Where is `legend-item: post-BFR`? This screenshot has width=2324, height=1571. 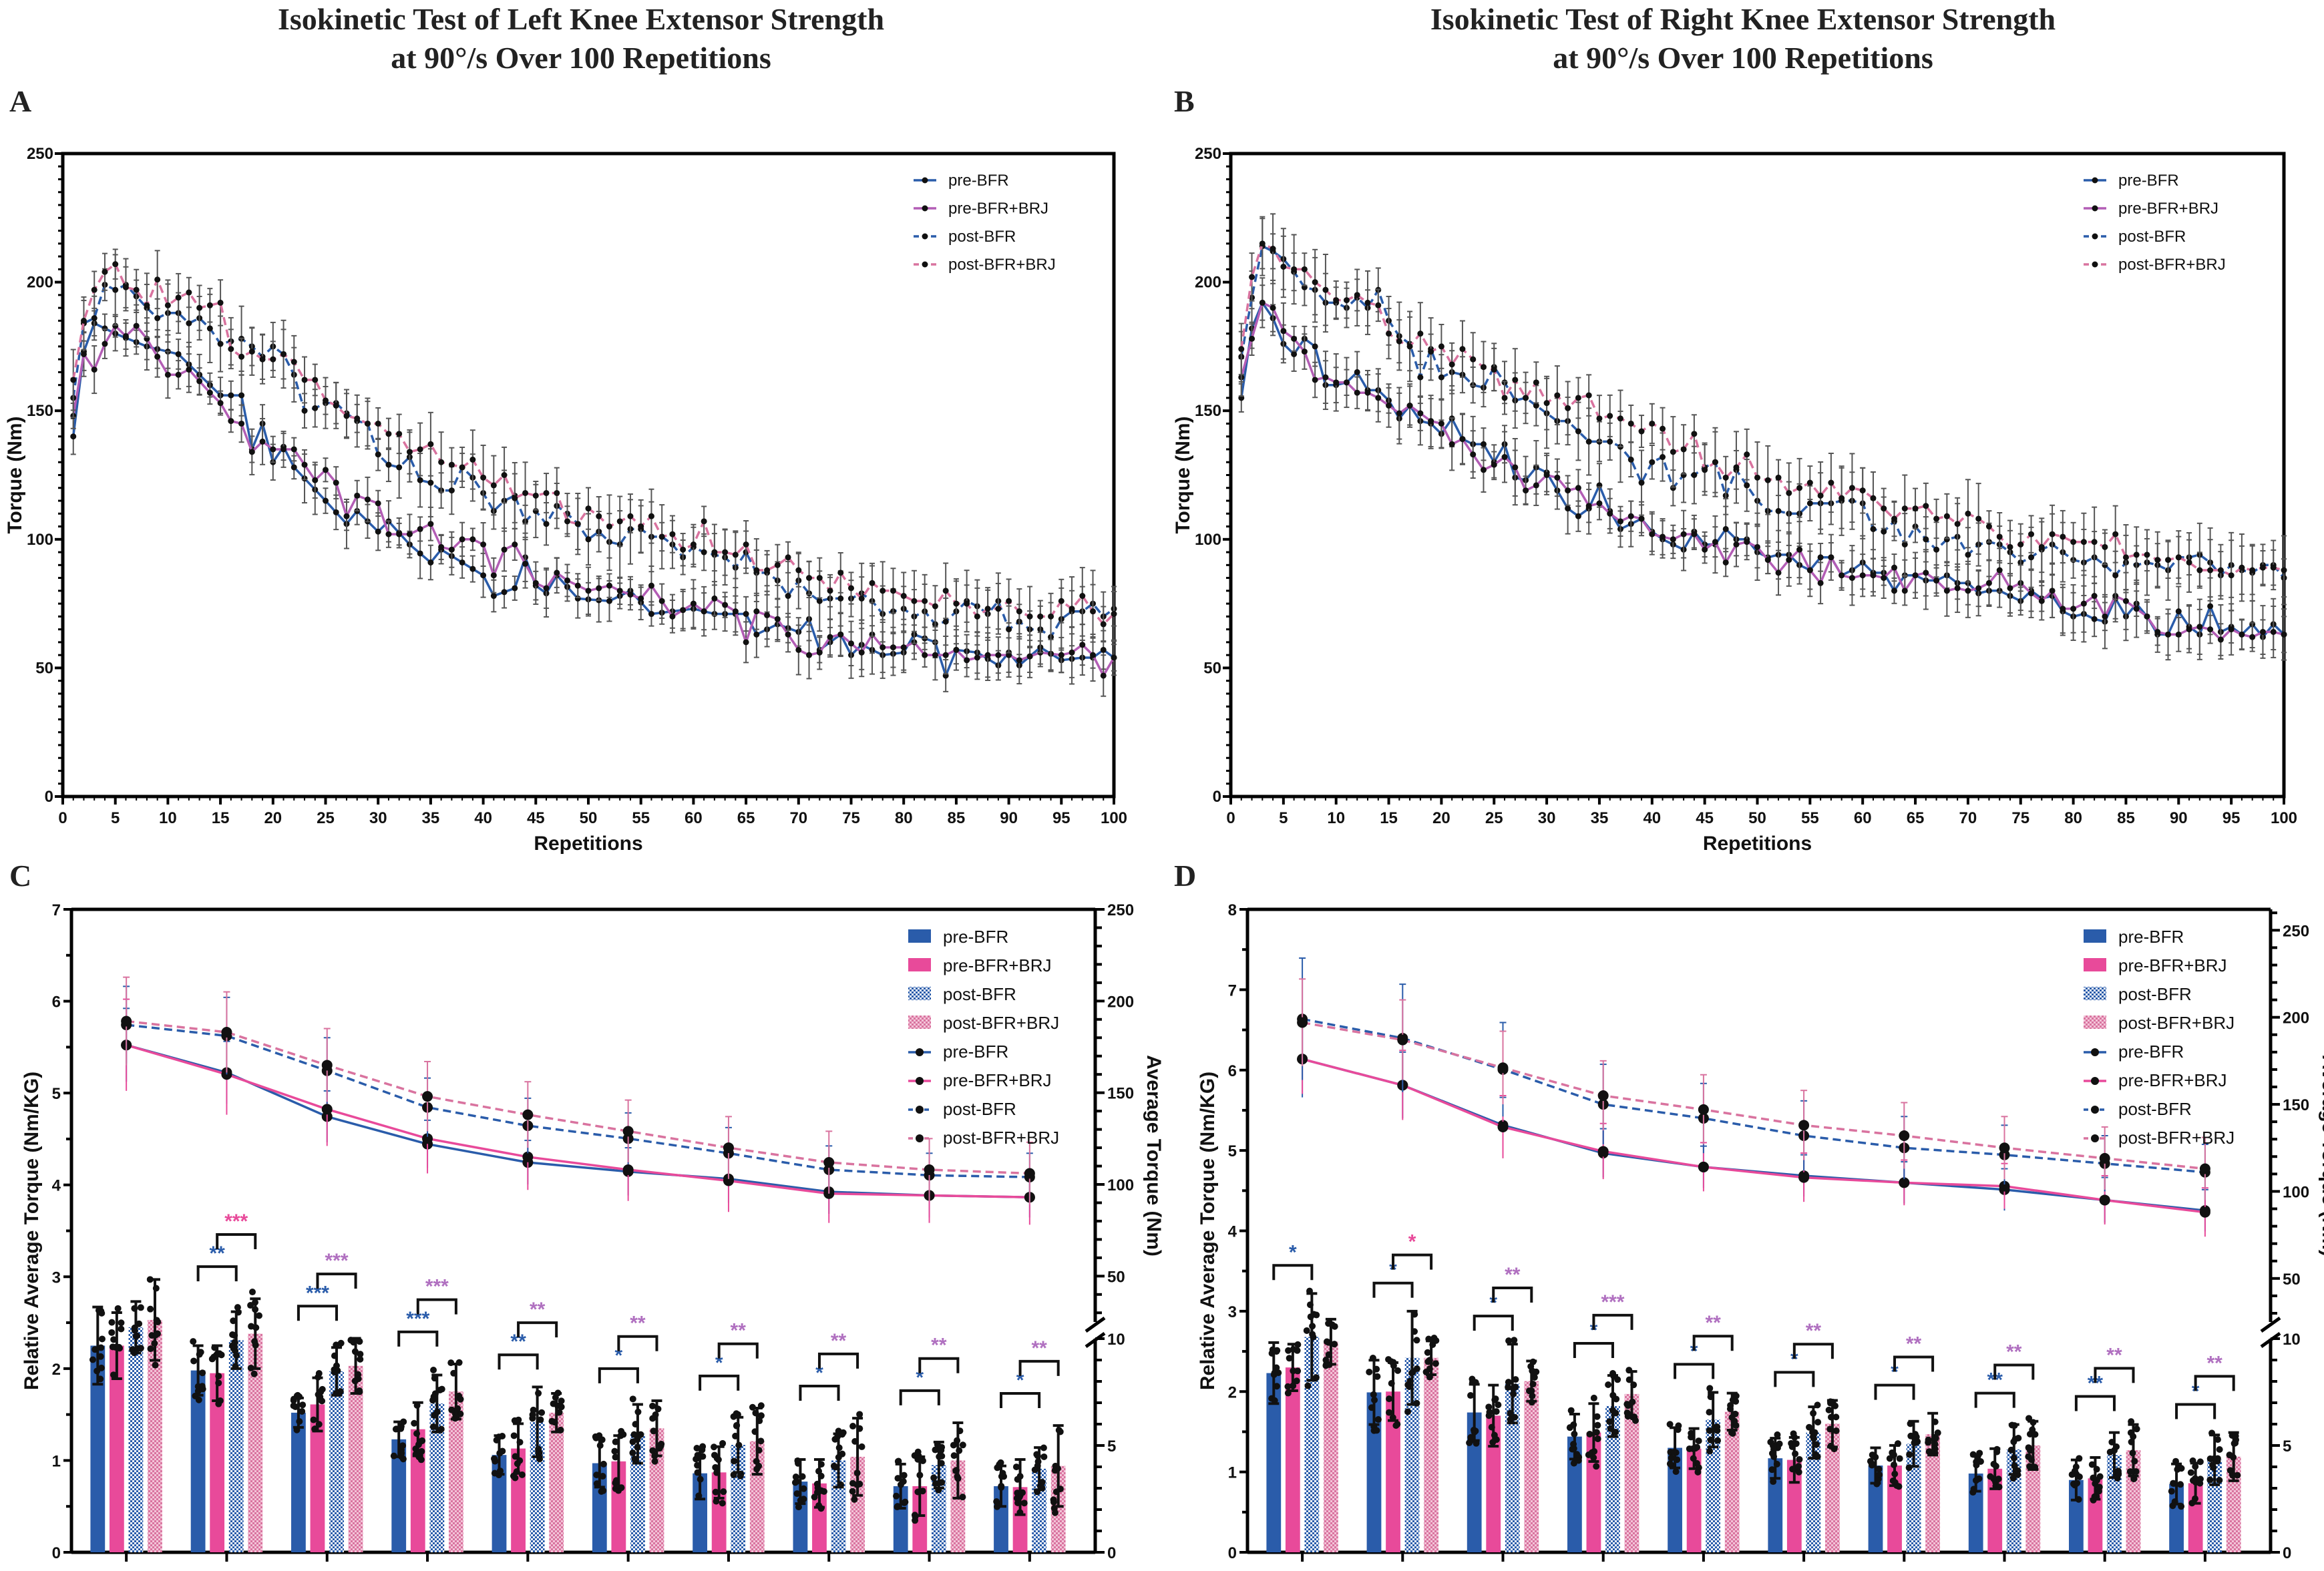
legend-item: post-BFR is located at coordinates (2135, 237).